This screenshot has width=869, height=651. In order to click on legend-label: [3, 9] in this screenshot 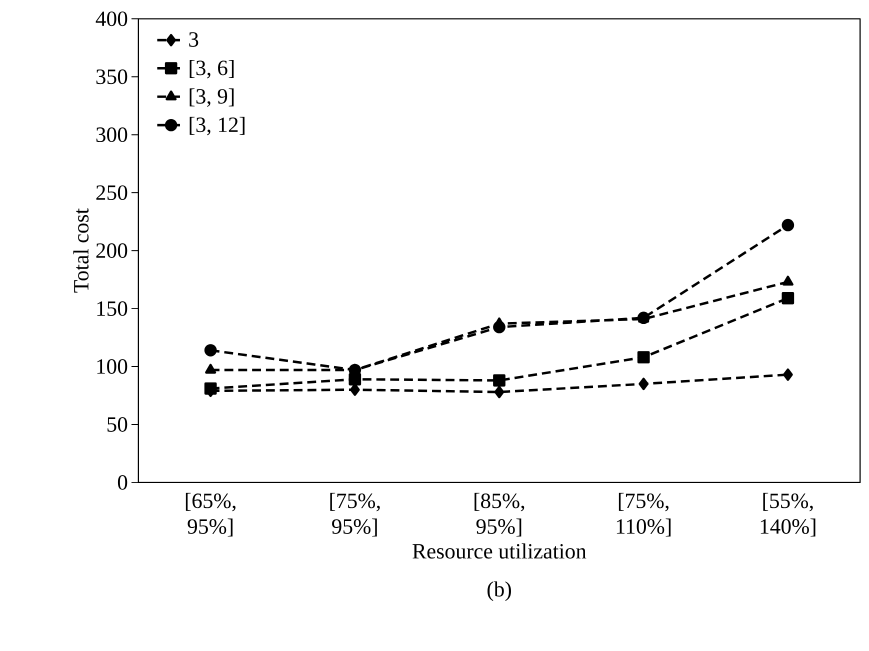, I will do `click(212, 98)`.